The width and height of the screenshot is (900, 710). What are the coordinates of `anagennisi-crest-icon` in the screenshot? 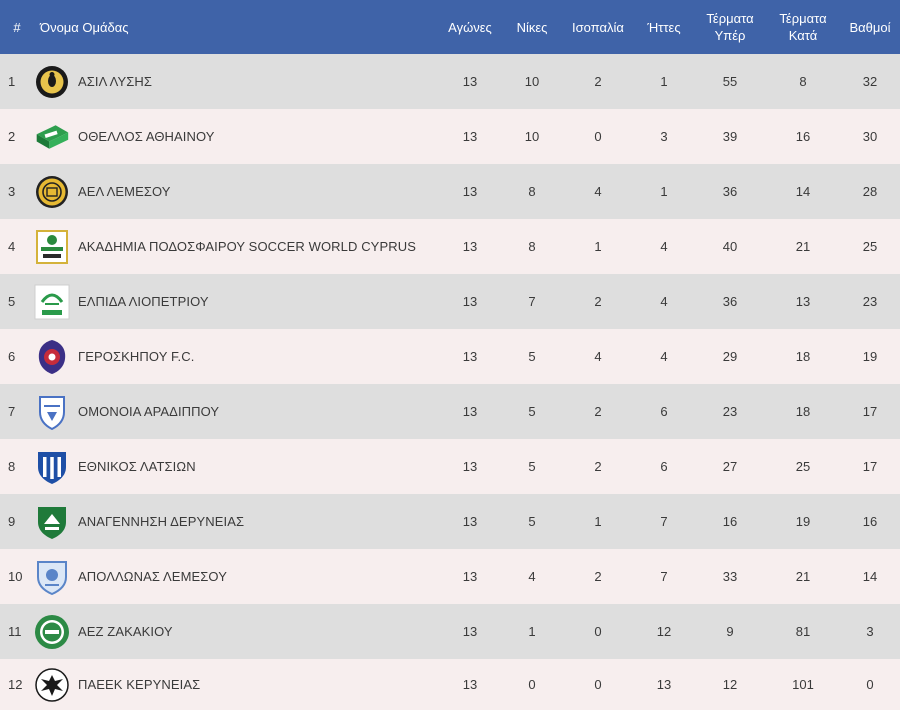 It's located at (52, 522).